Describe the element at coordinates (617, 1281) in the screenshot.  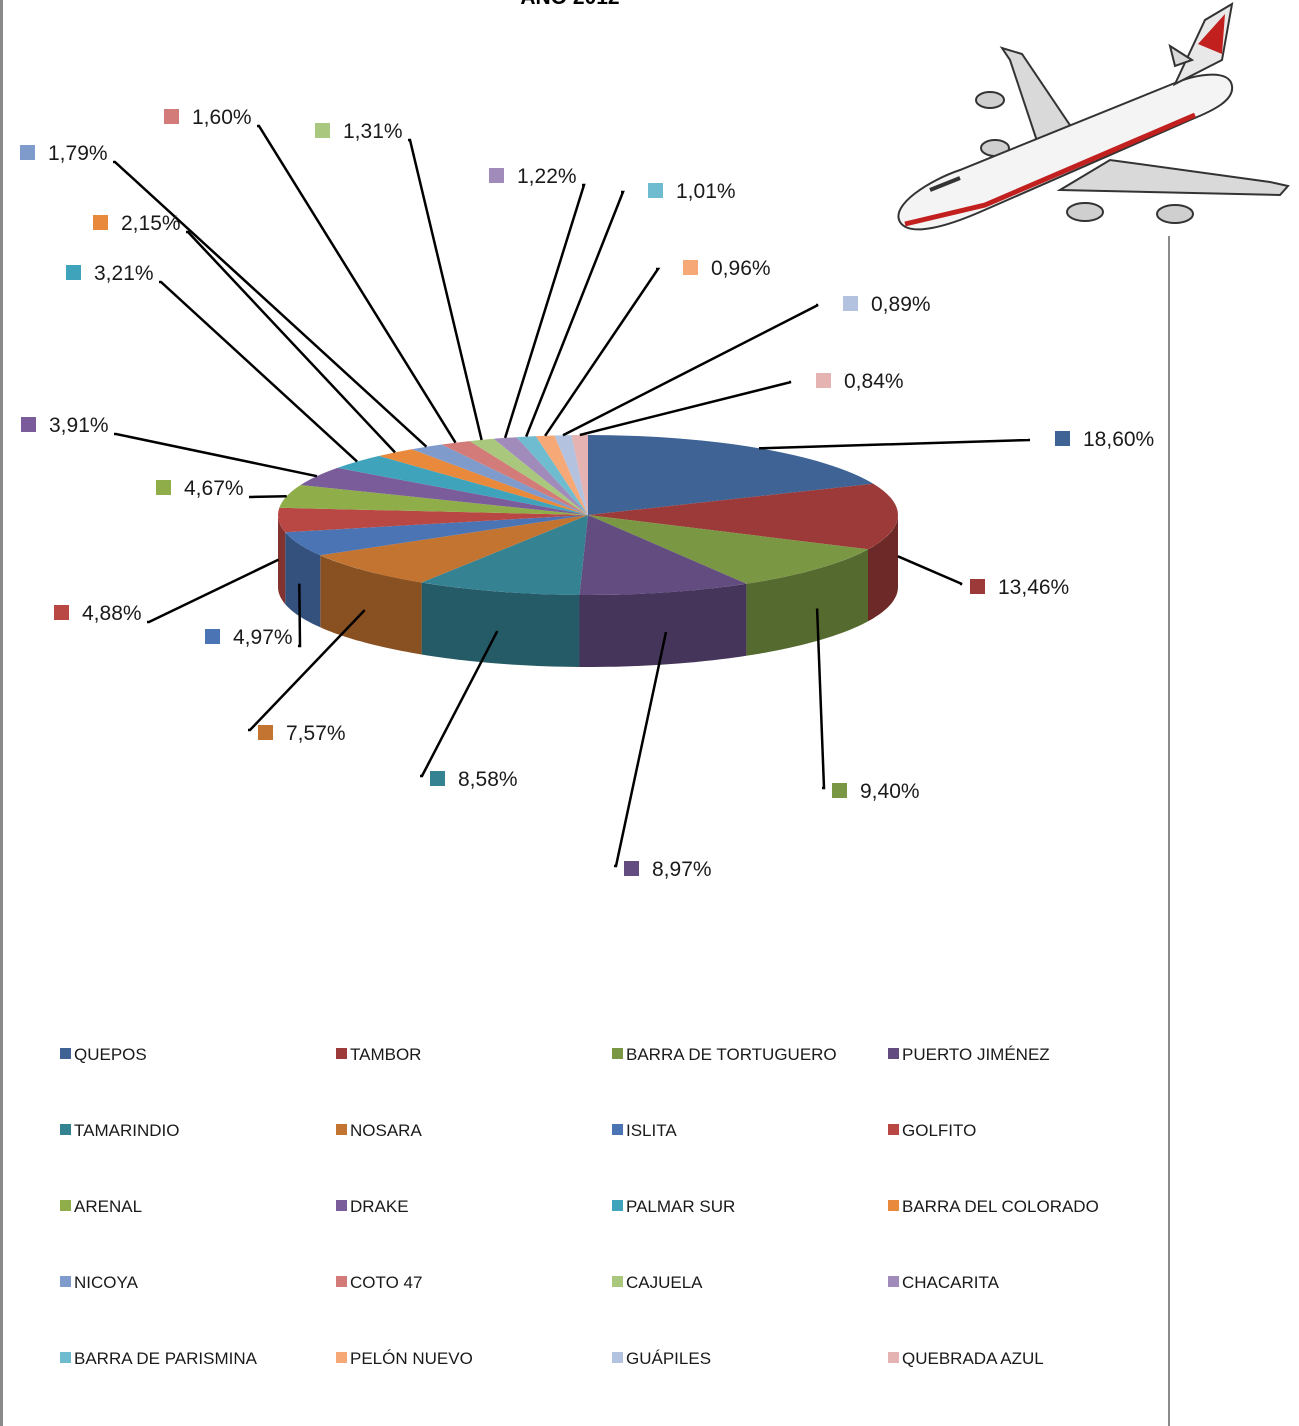
I see `legend-swatch-cajuela` at that location.